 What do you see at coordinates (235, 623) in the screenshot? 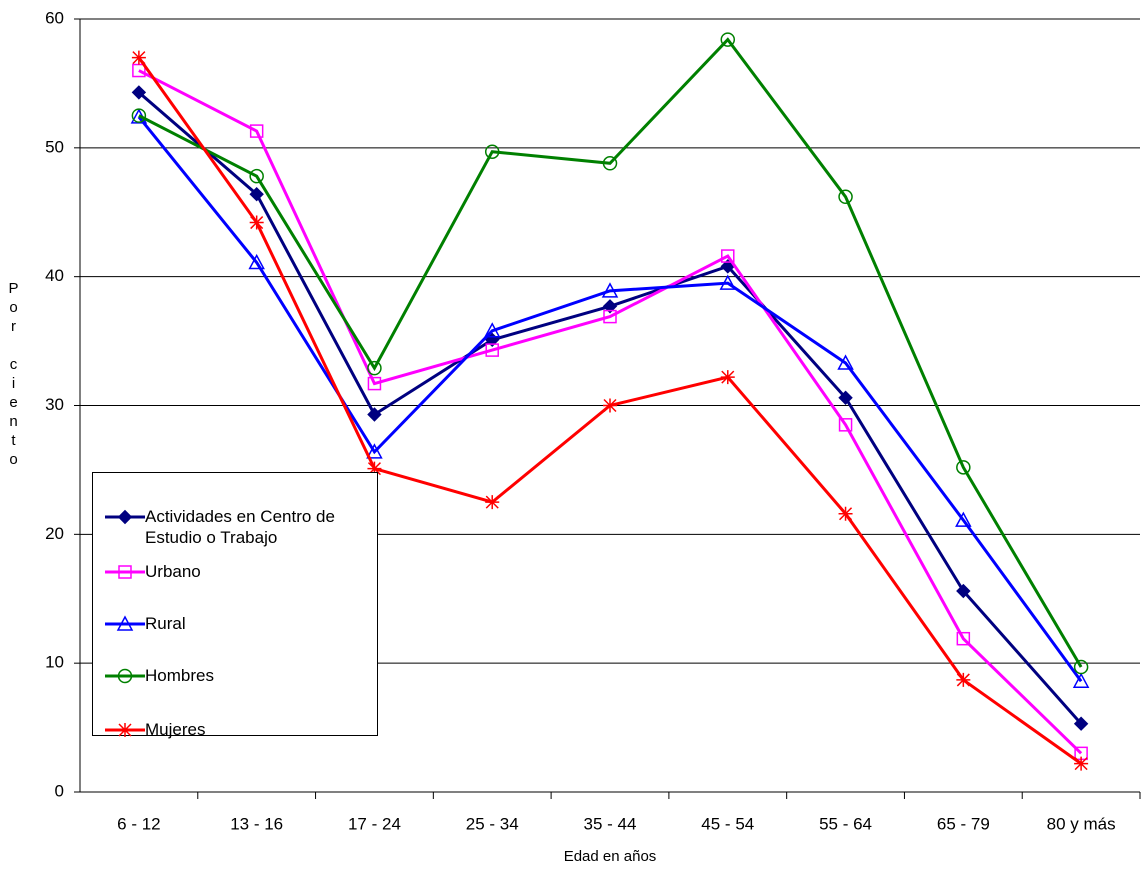
I see `legend-entry: Rural` at bounding box center [235, 623].